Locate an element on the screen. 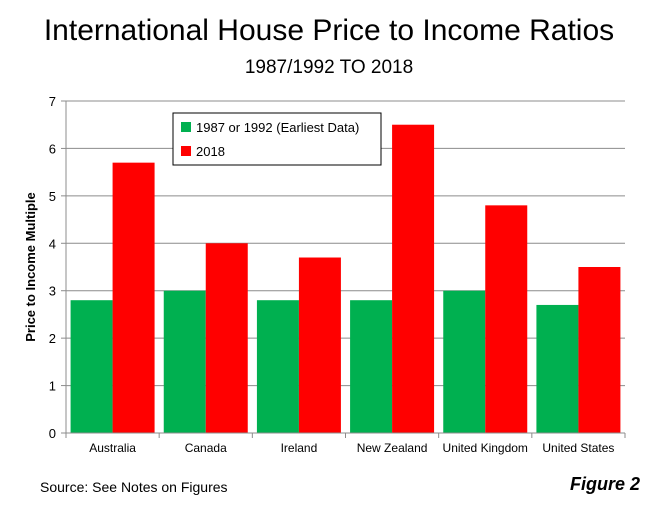 Image resolution: width=658 pixels, height=509 pixels. x-tick-label: New Zealand is located at coordinates (392, 448).